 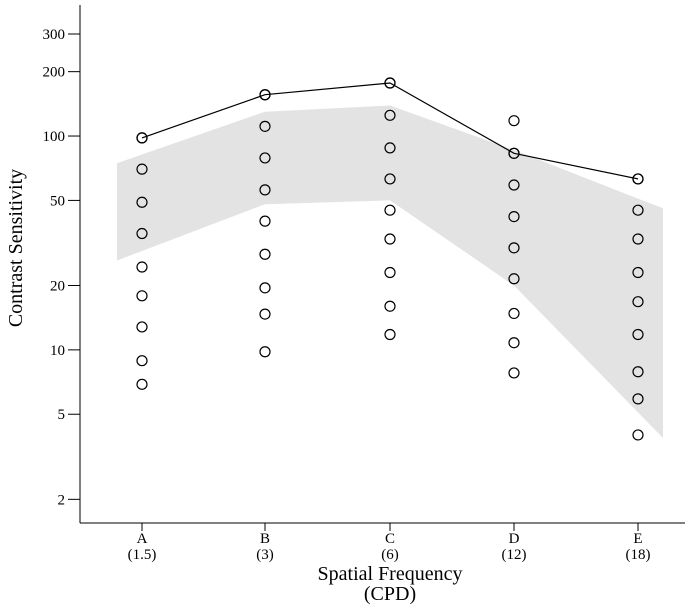 I want to click on y-tick-label: 10, so click(x=57, y=351).